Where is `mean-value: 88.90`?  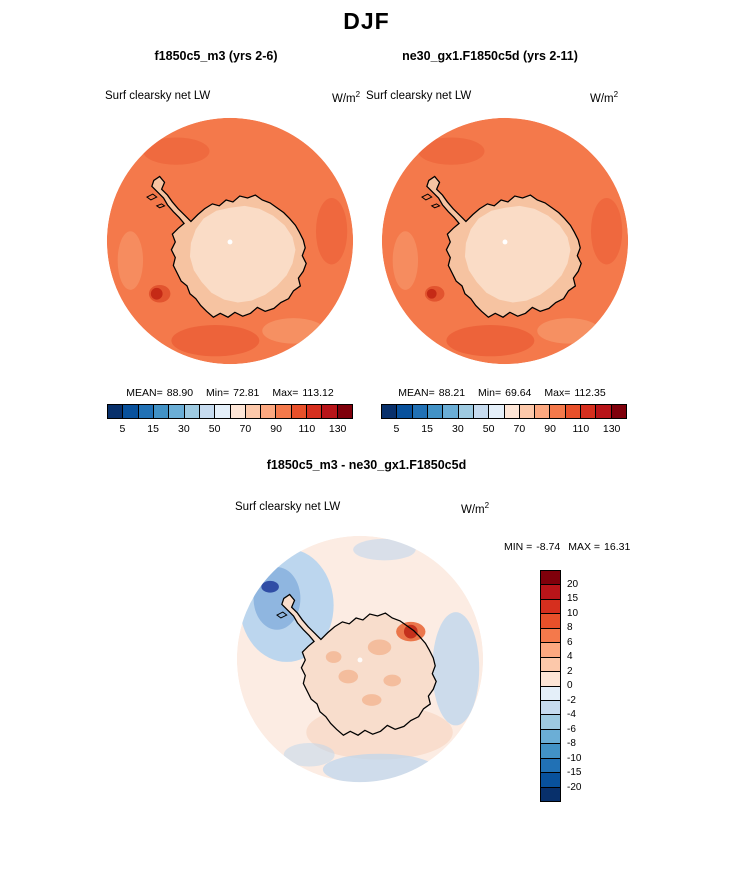 mean-value: 88.90 is located at coordinates (180, 393).